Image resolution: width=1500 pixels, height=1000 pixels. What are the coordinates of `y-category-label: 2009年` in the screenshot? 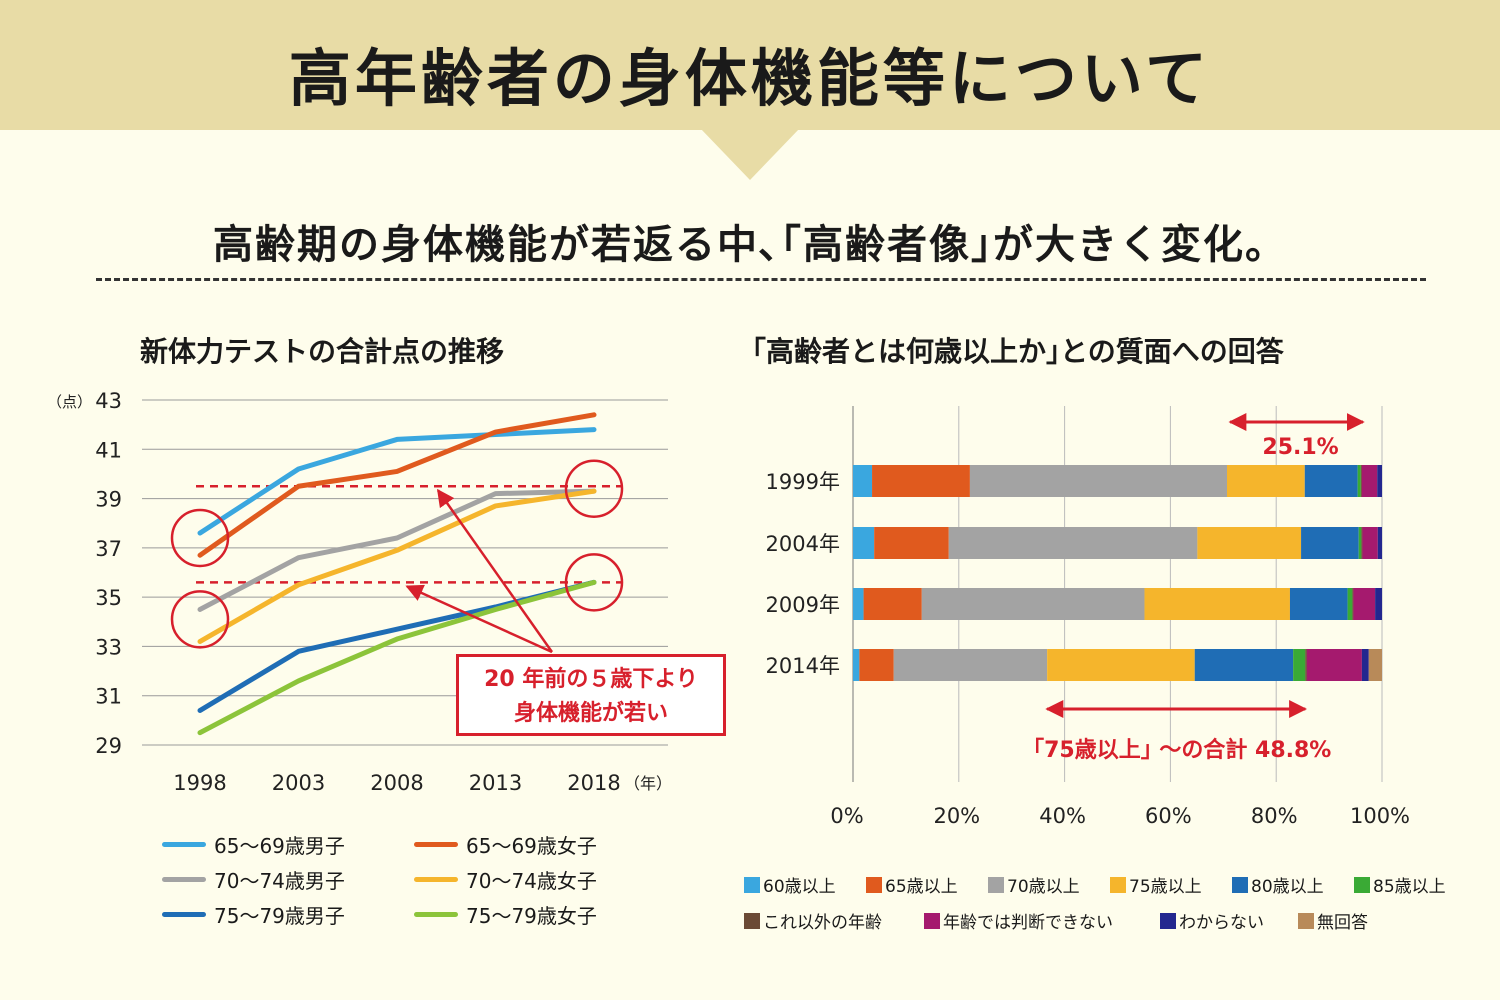 It's located at (803, 605).